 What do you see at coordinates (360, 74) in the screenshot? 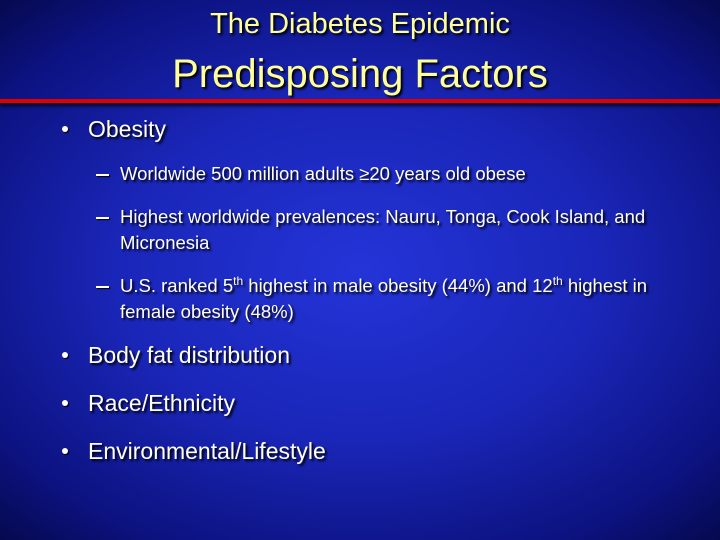
I see `slide-subtitle: Predisposing Factors` at bounding box center [360, 74].